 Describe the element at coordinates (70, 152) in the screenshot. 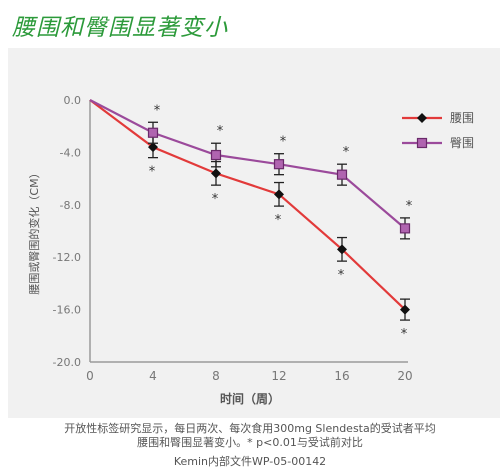

I see `y-tick-label: -4.0` at that location.